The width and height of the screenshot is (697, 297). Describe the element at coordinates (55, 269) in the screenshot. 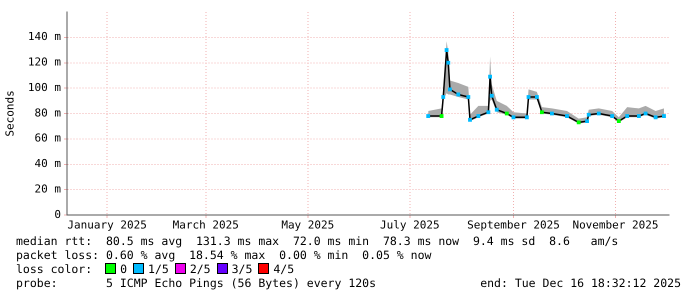

I see `legend-title: loss color:` at that location.